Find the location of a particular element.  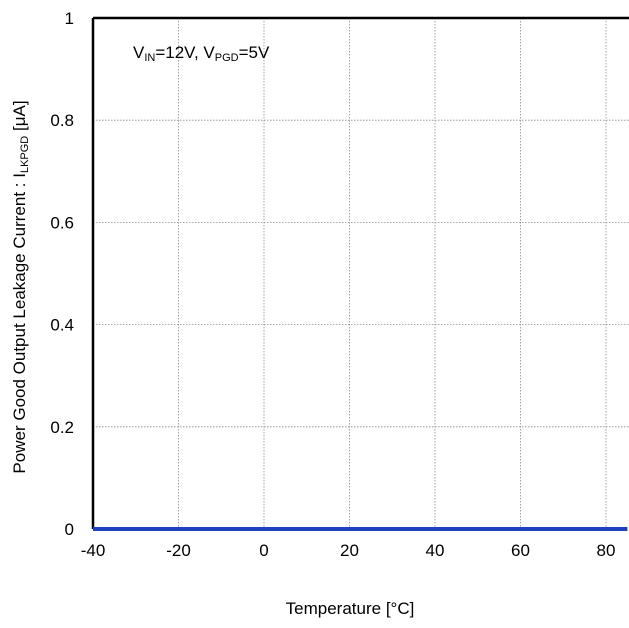

x-tick-label: 80 is located at coordinates (606, 550).